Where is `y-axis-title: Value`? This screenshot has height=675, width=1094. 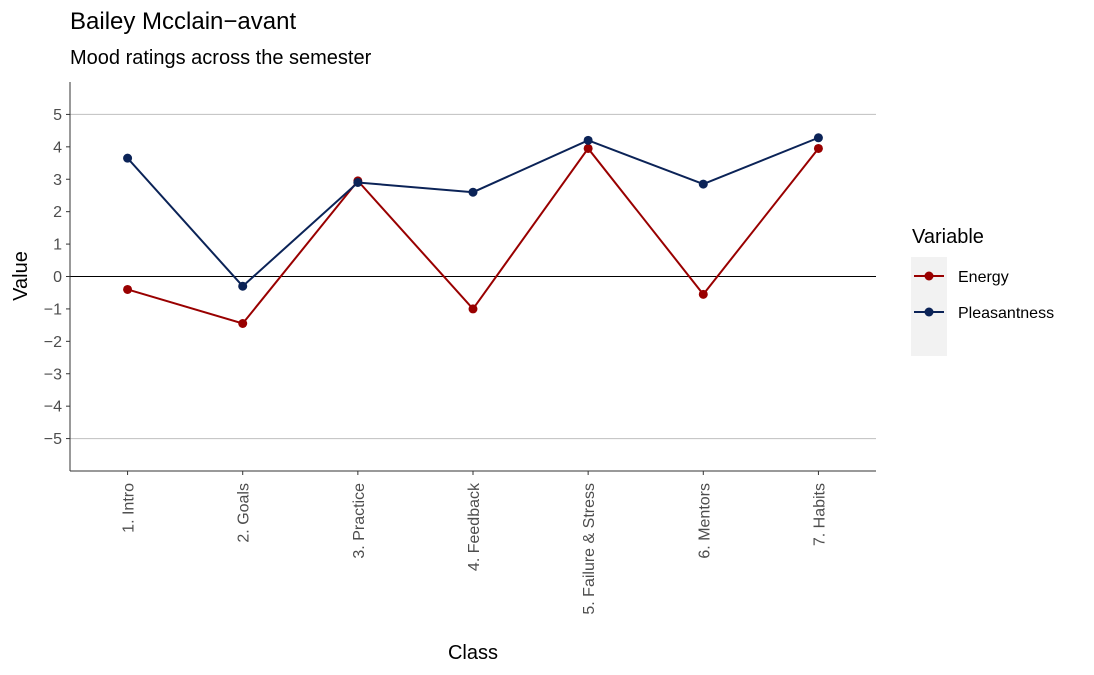
y-axis-title: Value is located at coordinates (21, 276).